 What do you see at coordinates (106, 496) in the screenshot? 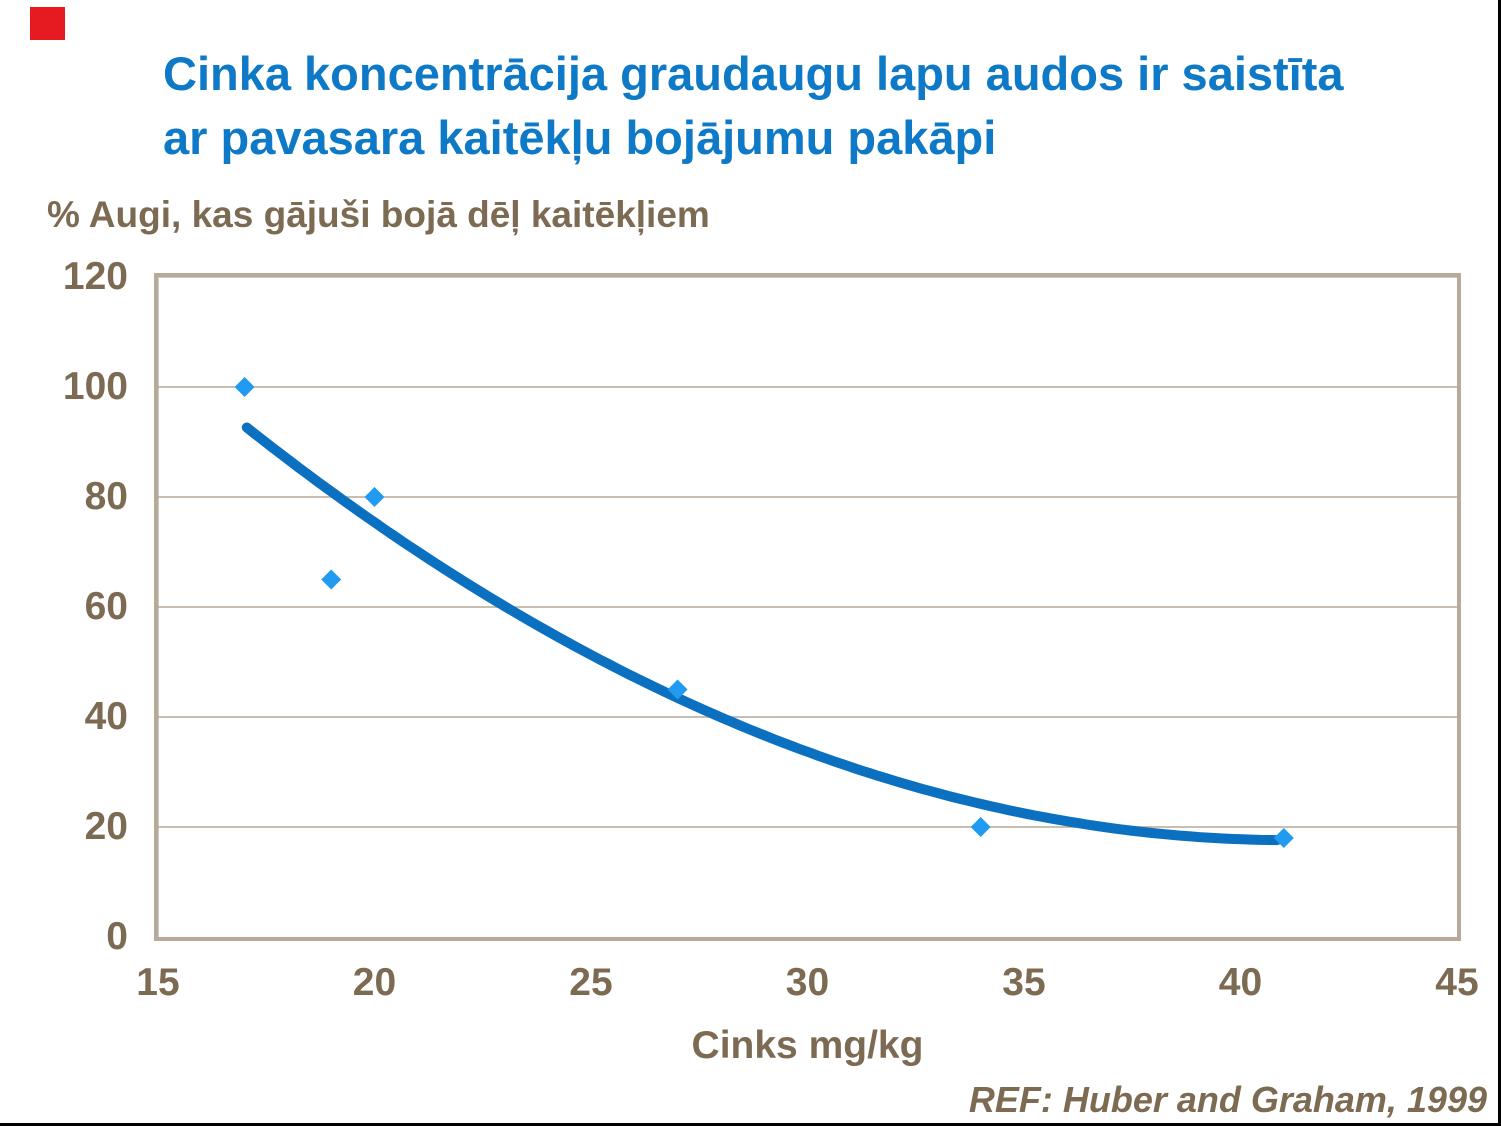
I see `y-tick-label-80: 80` at bounding box center [106, 496].